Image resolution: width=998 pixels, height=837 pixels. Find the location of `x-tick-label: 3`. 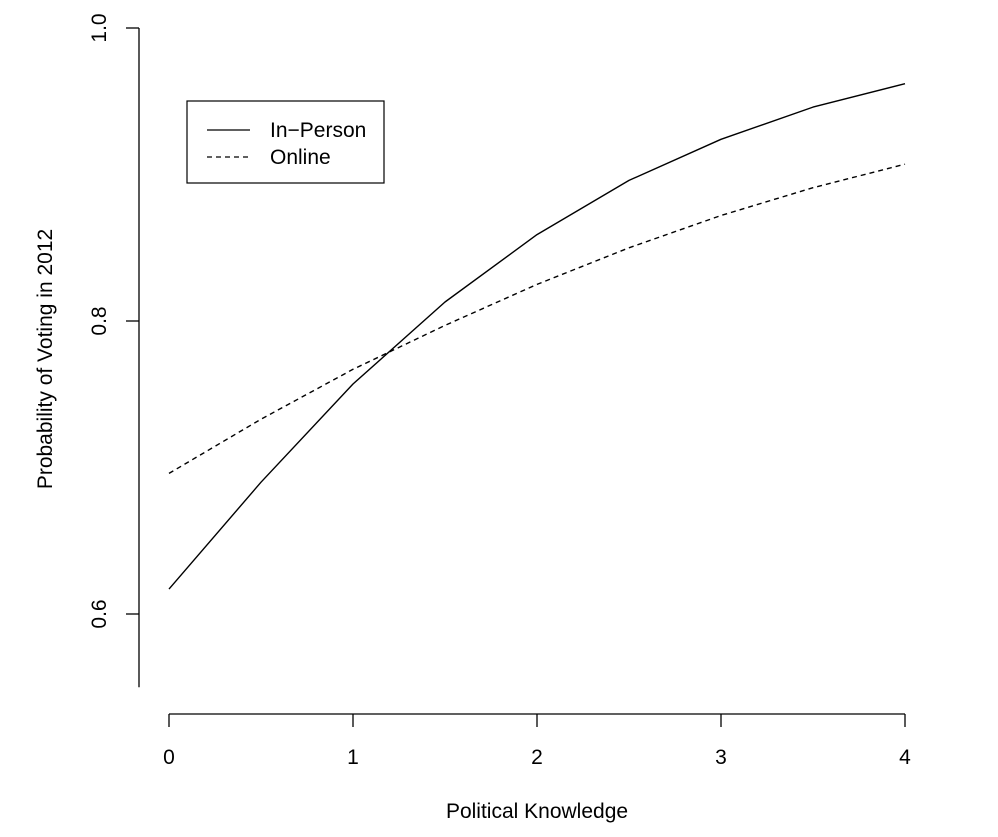

x-tick-label: 3 is located at coordinates (721, 757).